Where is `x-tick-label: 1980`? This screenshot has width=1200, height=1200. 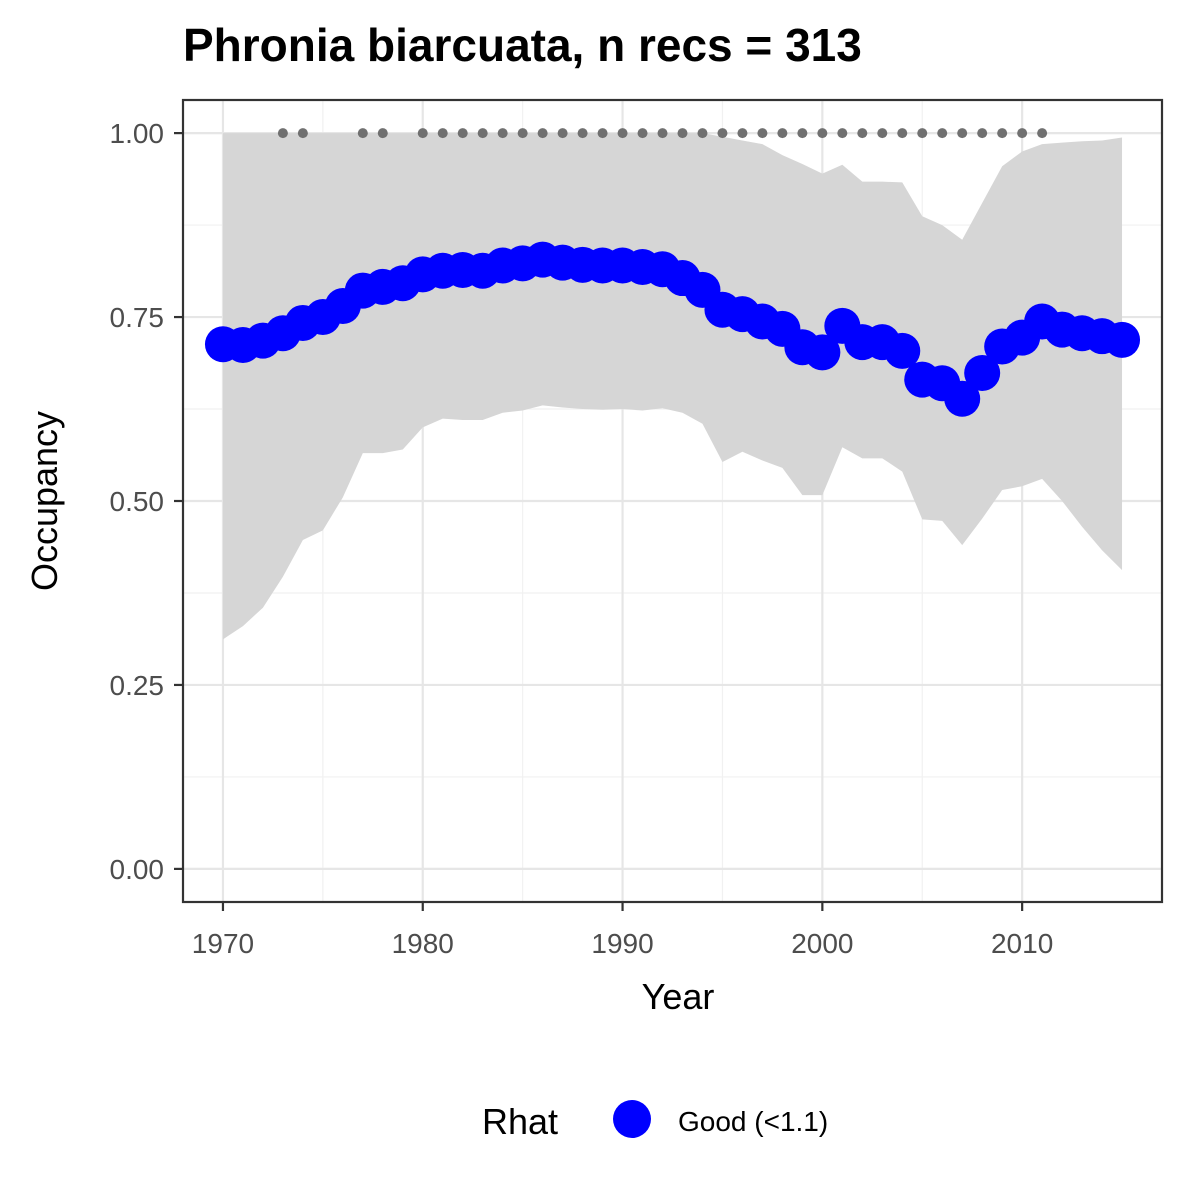 x-tick-label: 1980 is located at coordinates (423, 943).